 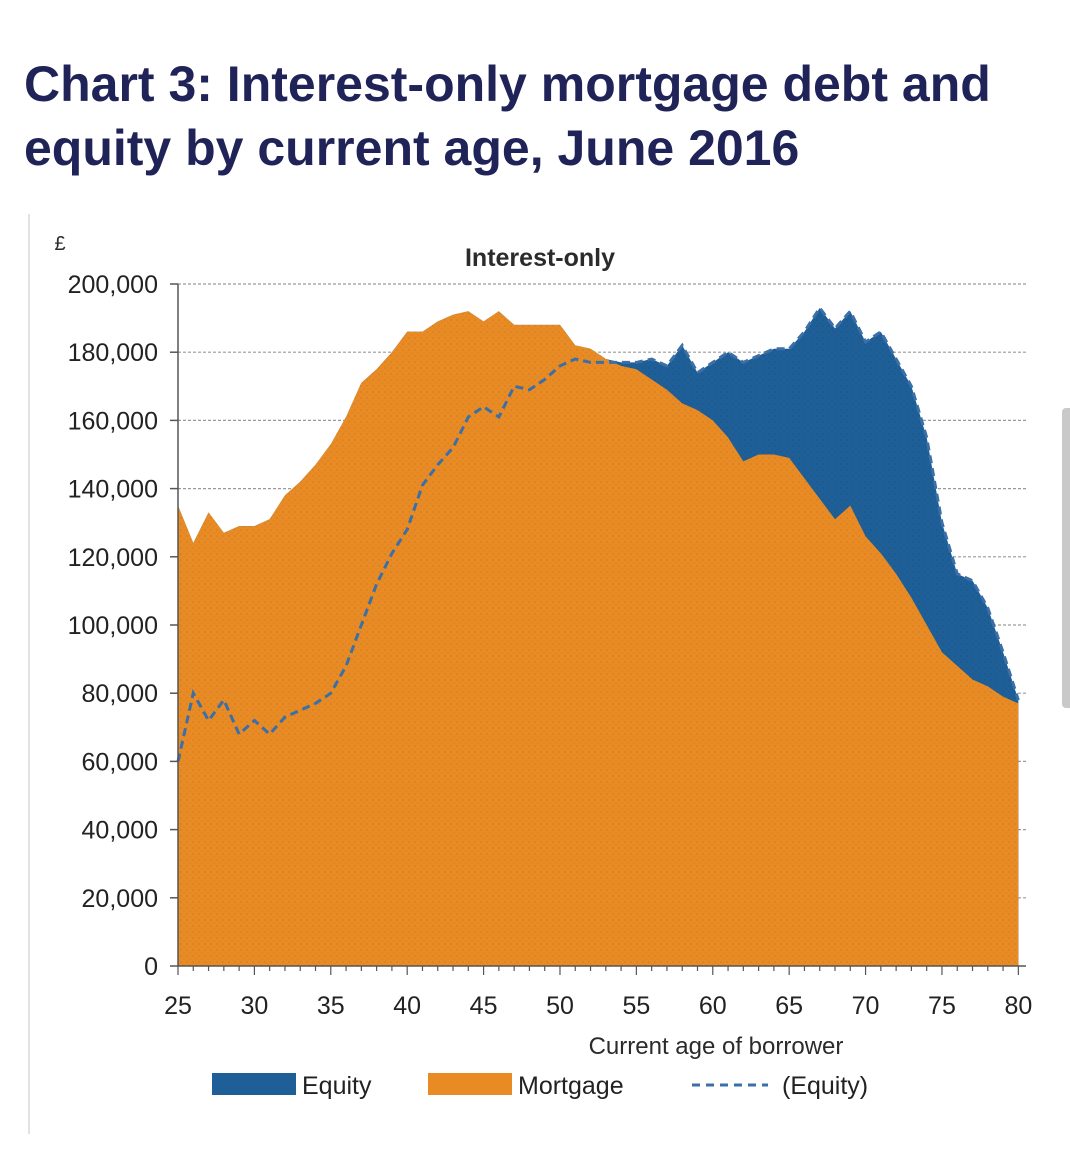 What do you see at coordinates (337, 1086) in the screenshot?
I see `legend-label: Equity` at bounding box center [337, 1086].